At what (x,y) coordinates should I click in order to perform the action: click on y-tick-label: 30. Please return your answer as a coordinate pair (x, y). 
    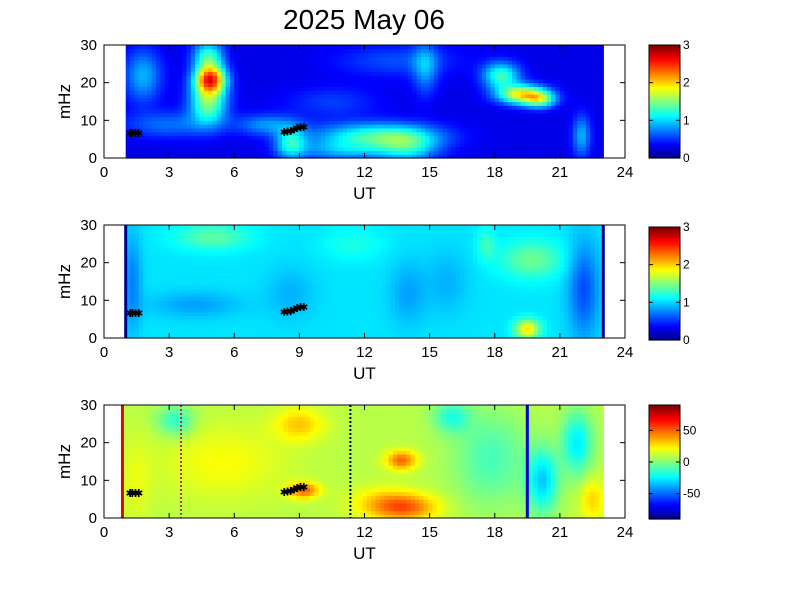
    Looking at the image, I should click on (88, 45).